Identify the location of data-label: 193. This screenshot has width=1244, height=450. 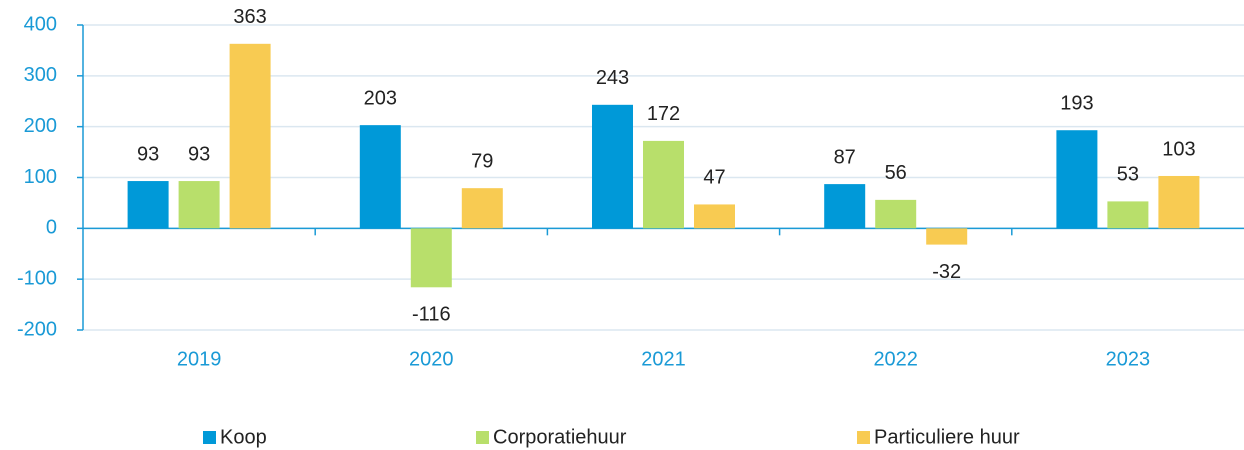
(1076, 104).